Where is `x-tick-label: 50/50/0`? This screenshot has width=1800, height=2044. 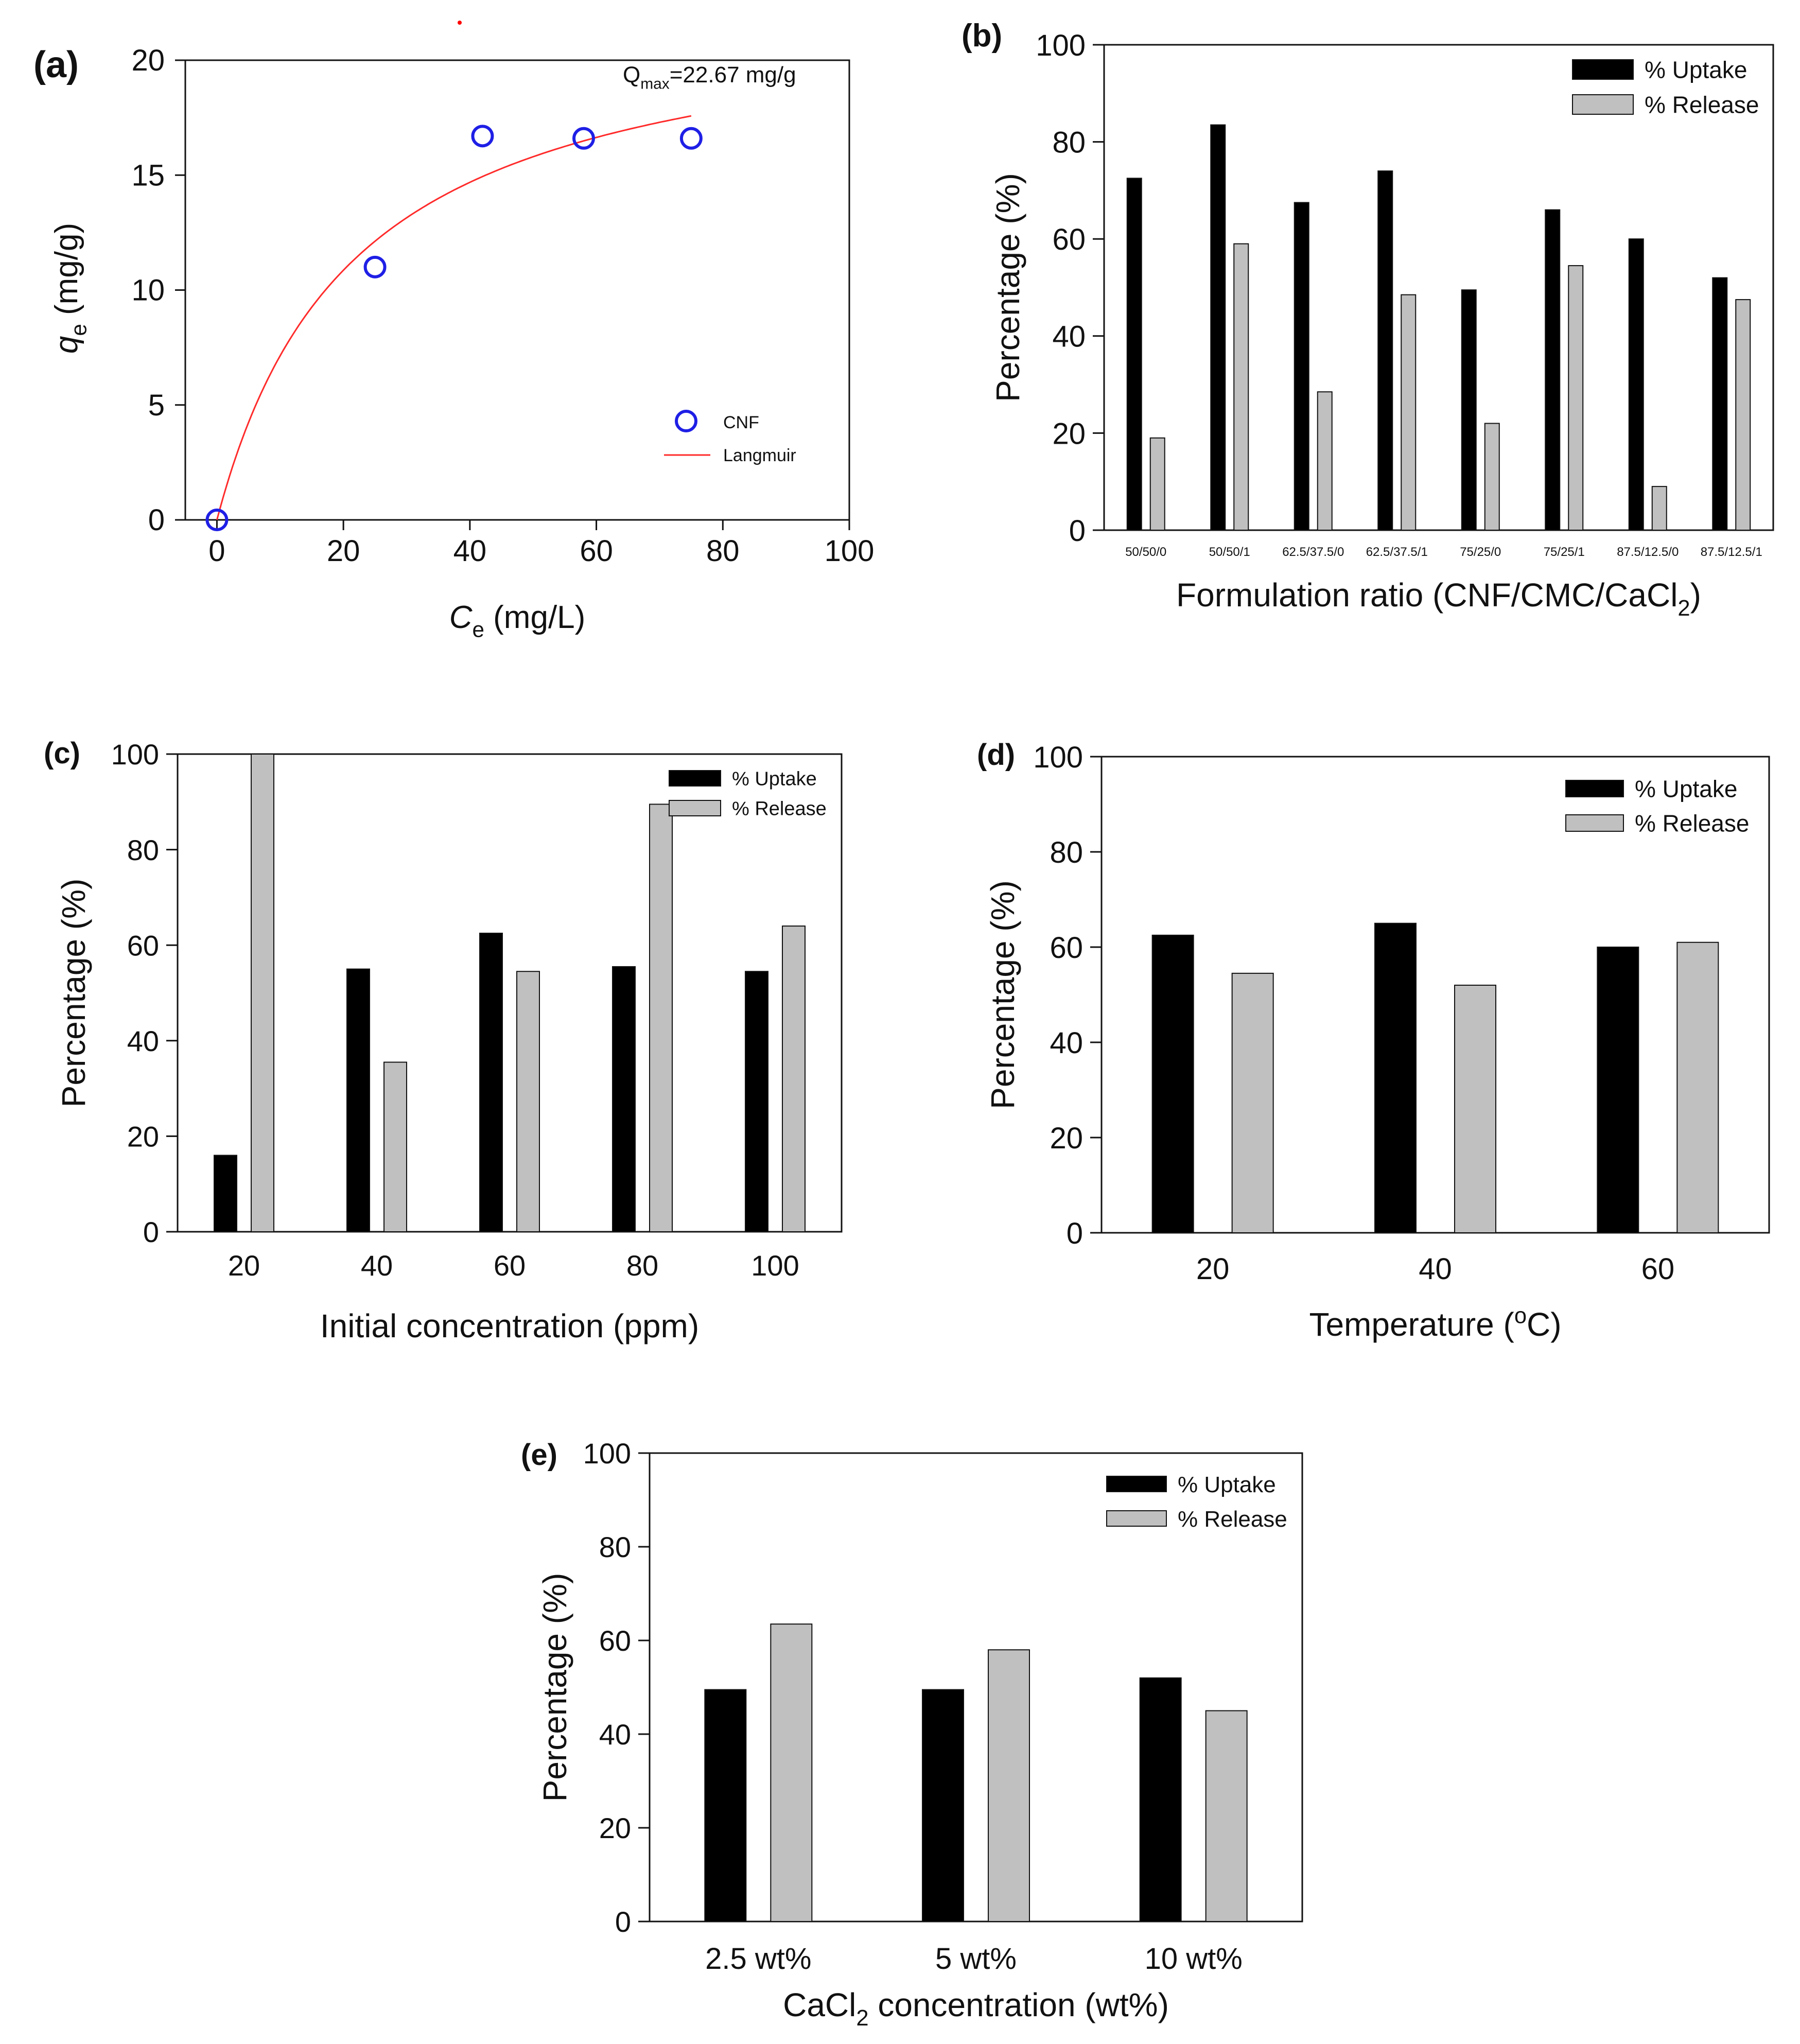 x-tick-label: 50/50/0 is located at coordinates (1146, 552).